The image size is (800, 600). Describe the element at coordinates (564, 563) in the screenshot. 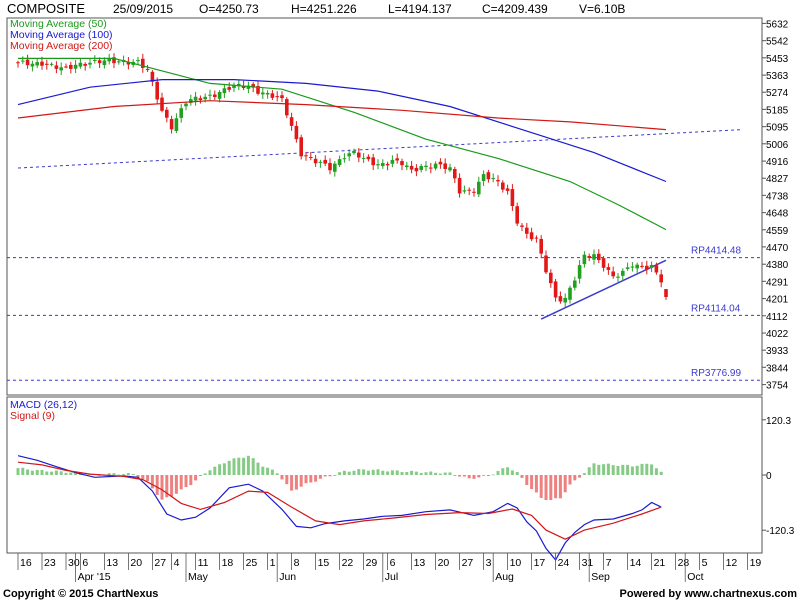

I see `x-tick-label: 24` at that location.